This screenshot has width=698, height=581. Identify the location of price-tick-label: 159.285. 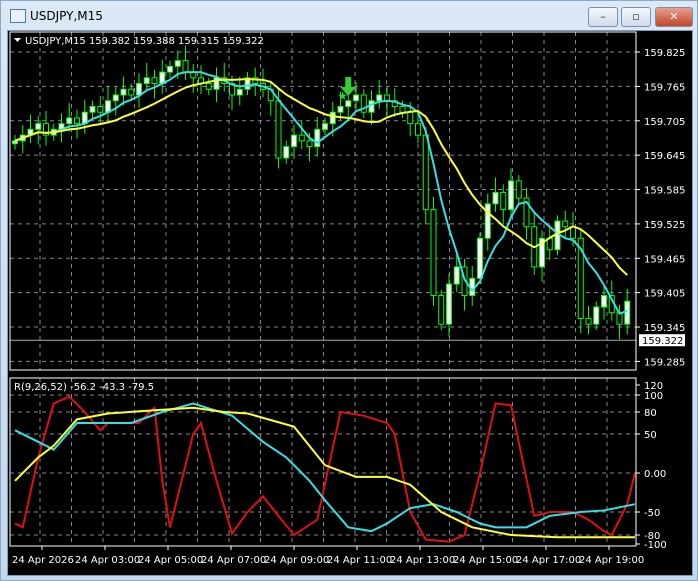
(664, 362).